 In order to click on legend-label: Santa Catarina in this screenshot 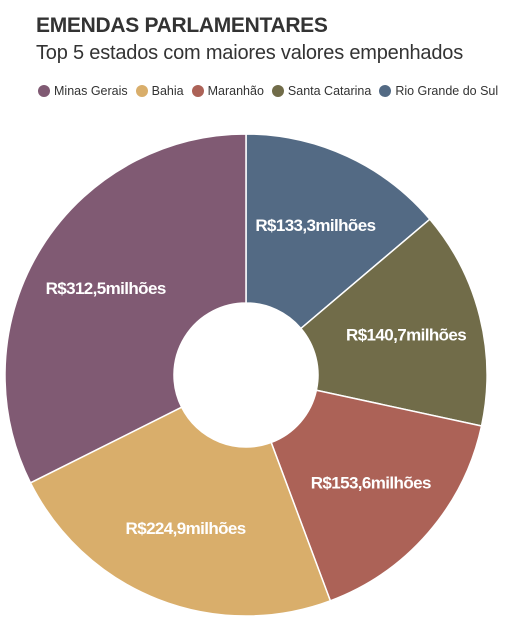, I will do `click(329, 91)`.